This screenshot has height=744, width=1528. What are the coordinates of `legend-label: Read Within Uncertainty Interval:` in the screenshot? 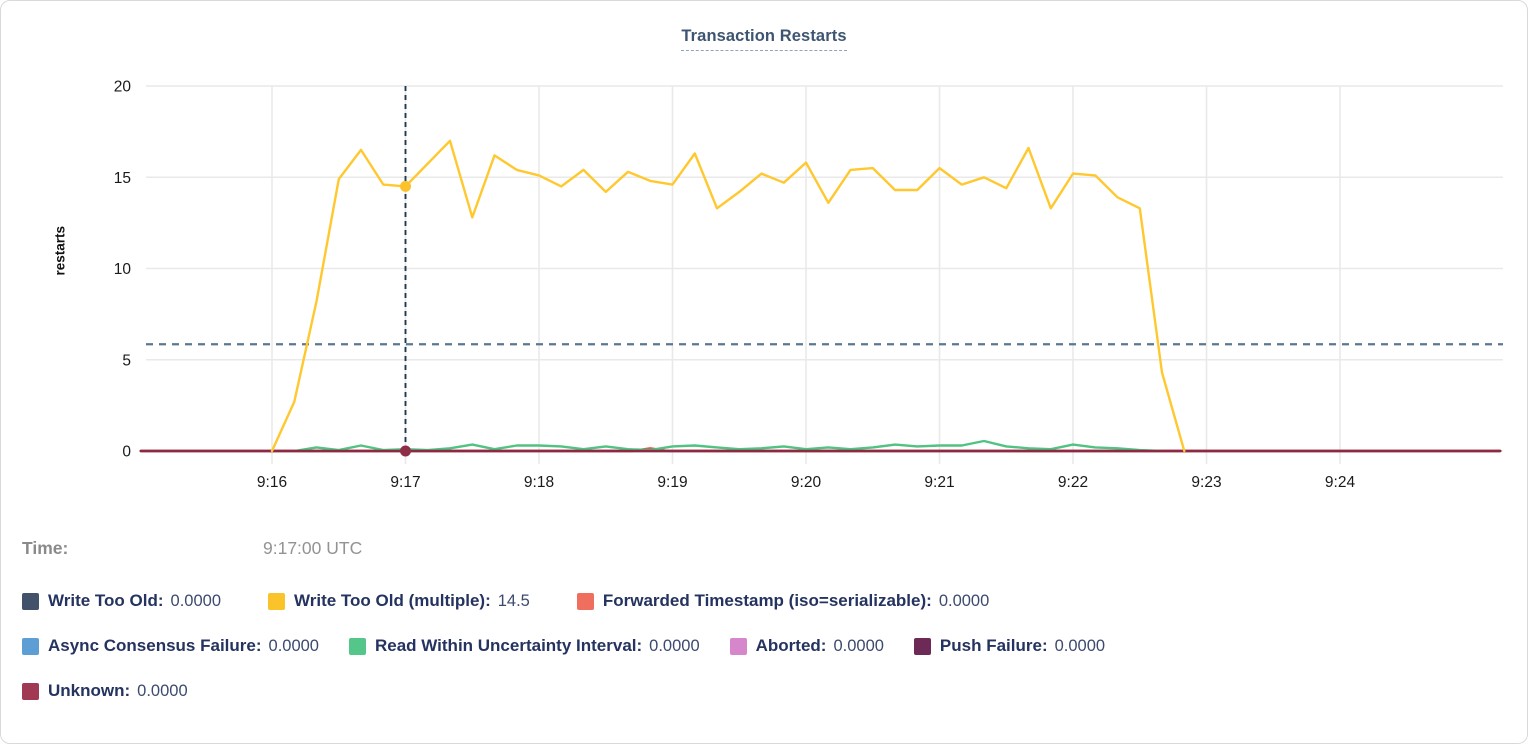 It's located at (508, 645).